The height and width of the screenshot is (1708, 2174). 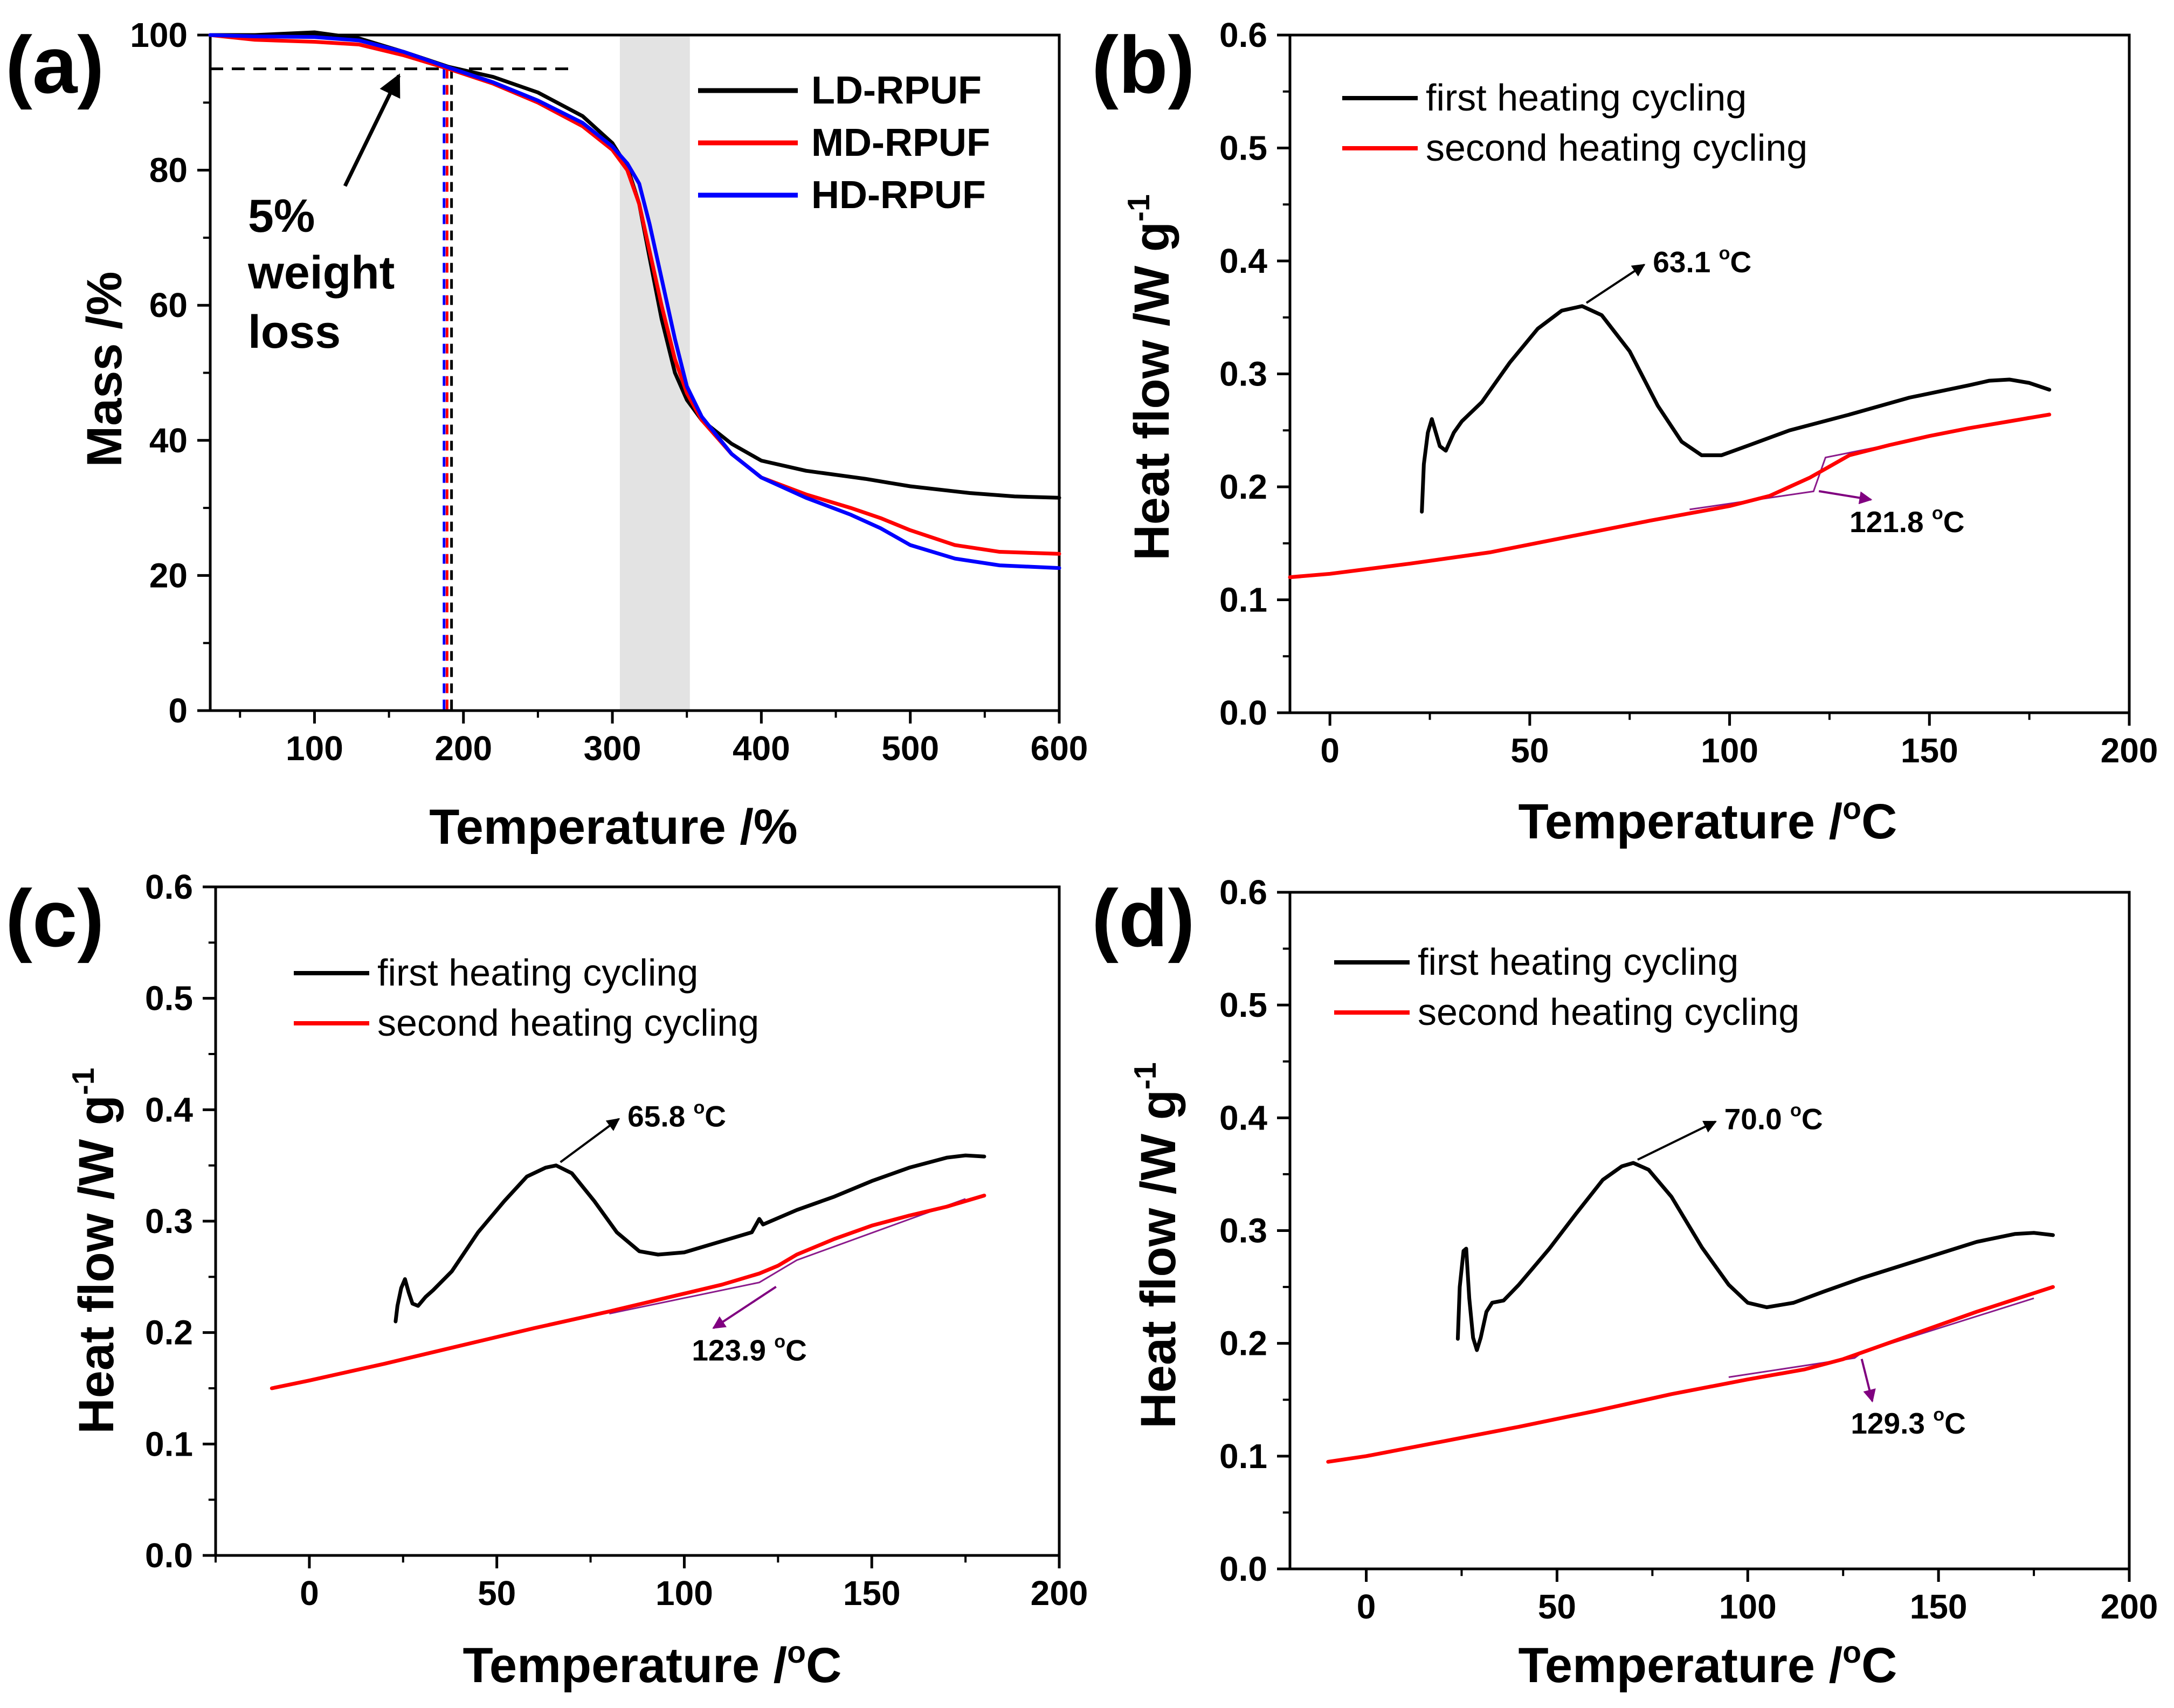 What do you see at coordinates (1892, 1424) in the screenshot?
I see `transition-label-value: 129.3` at bounding box center [1892, 1424].